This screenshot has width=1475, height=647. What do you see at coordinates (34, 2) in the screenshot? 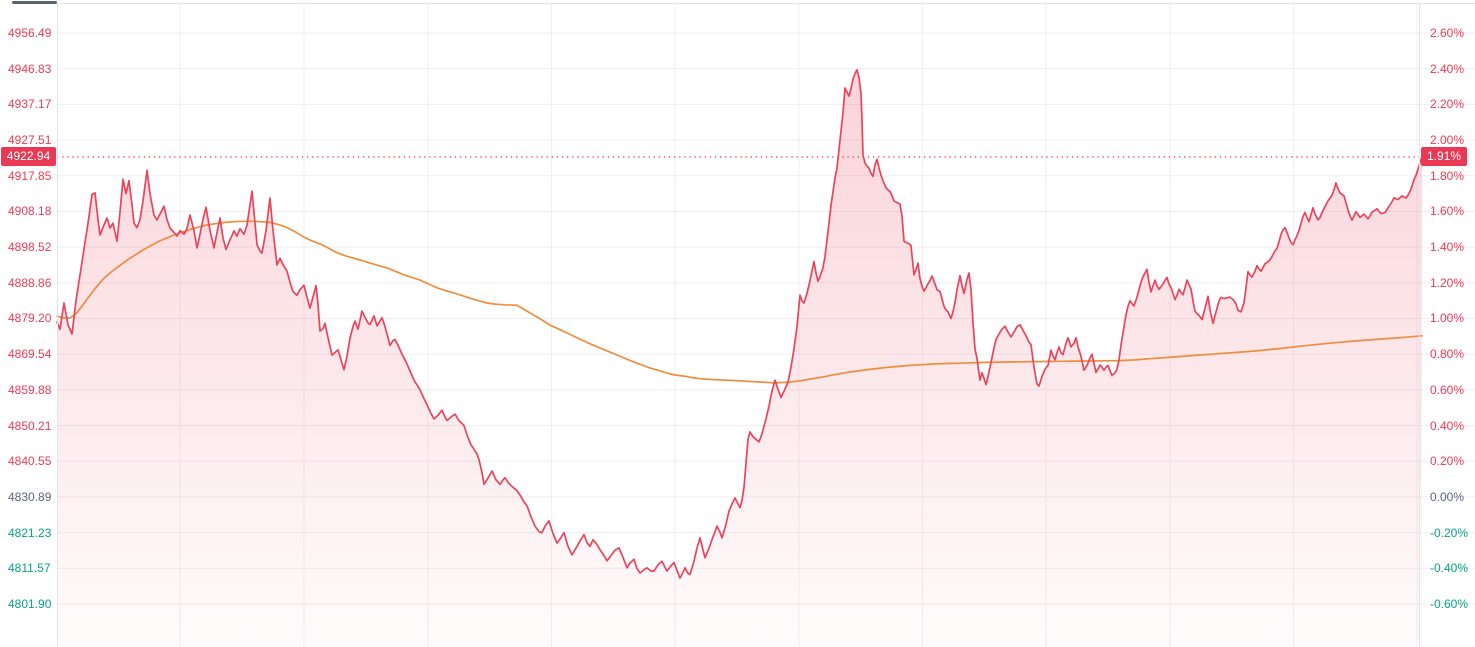
I see `pane-resize-handle` at bounding box center [34, 2].